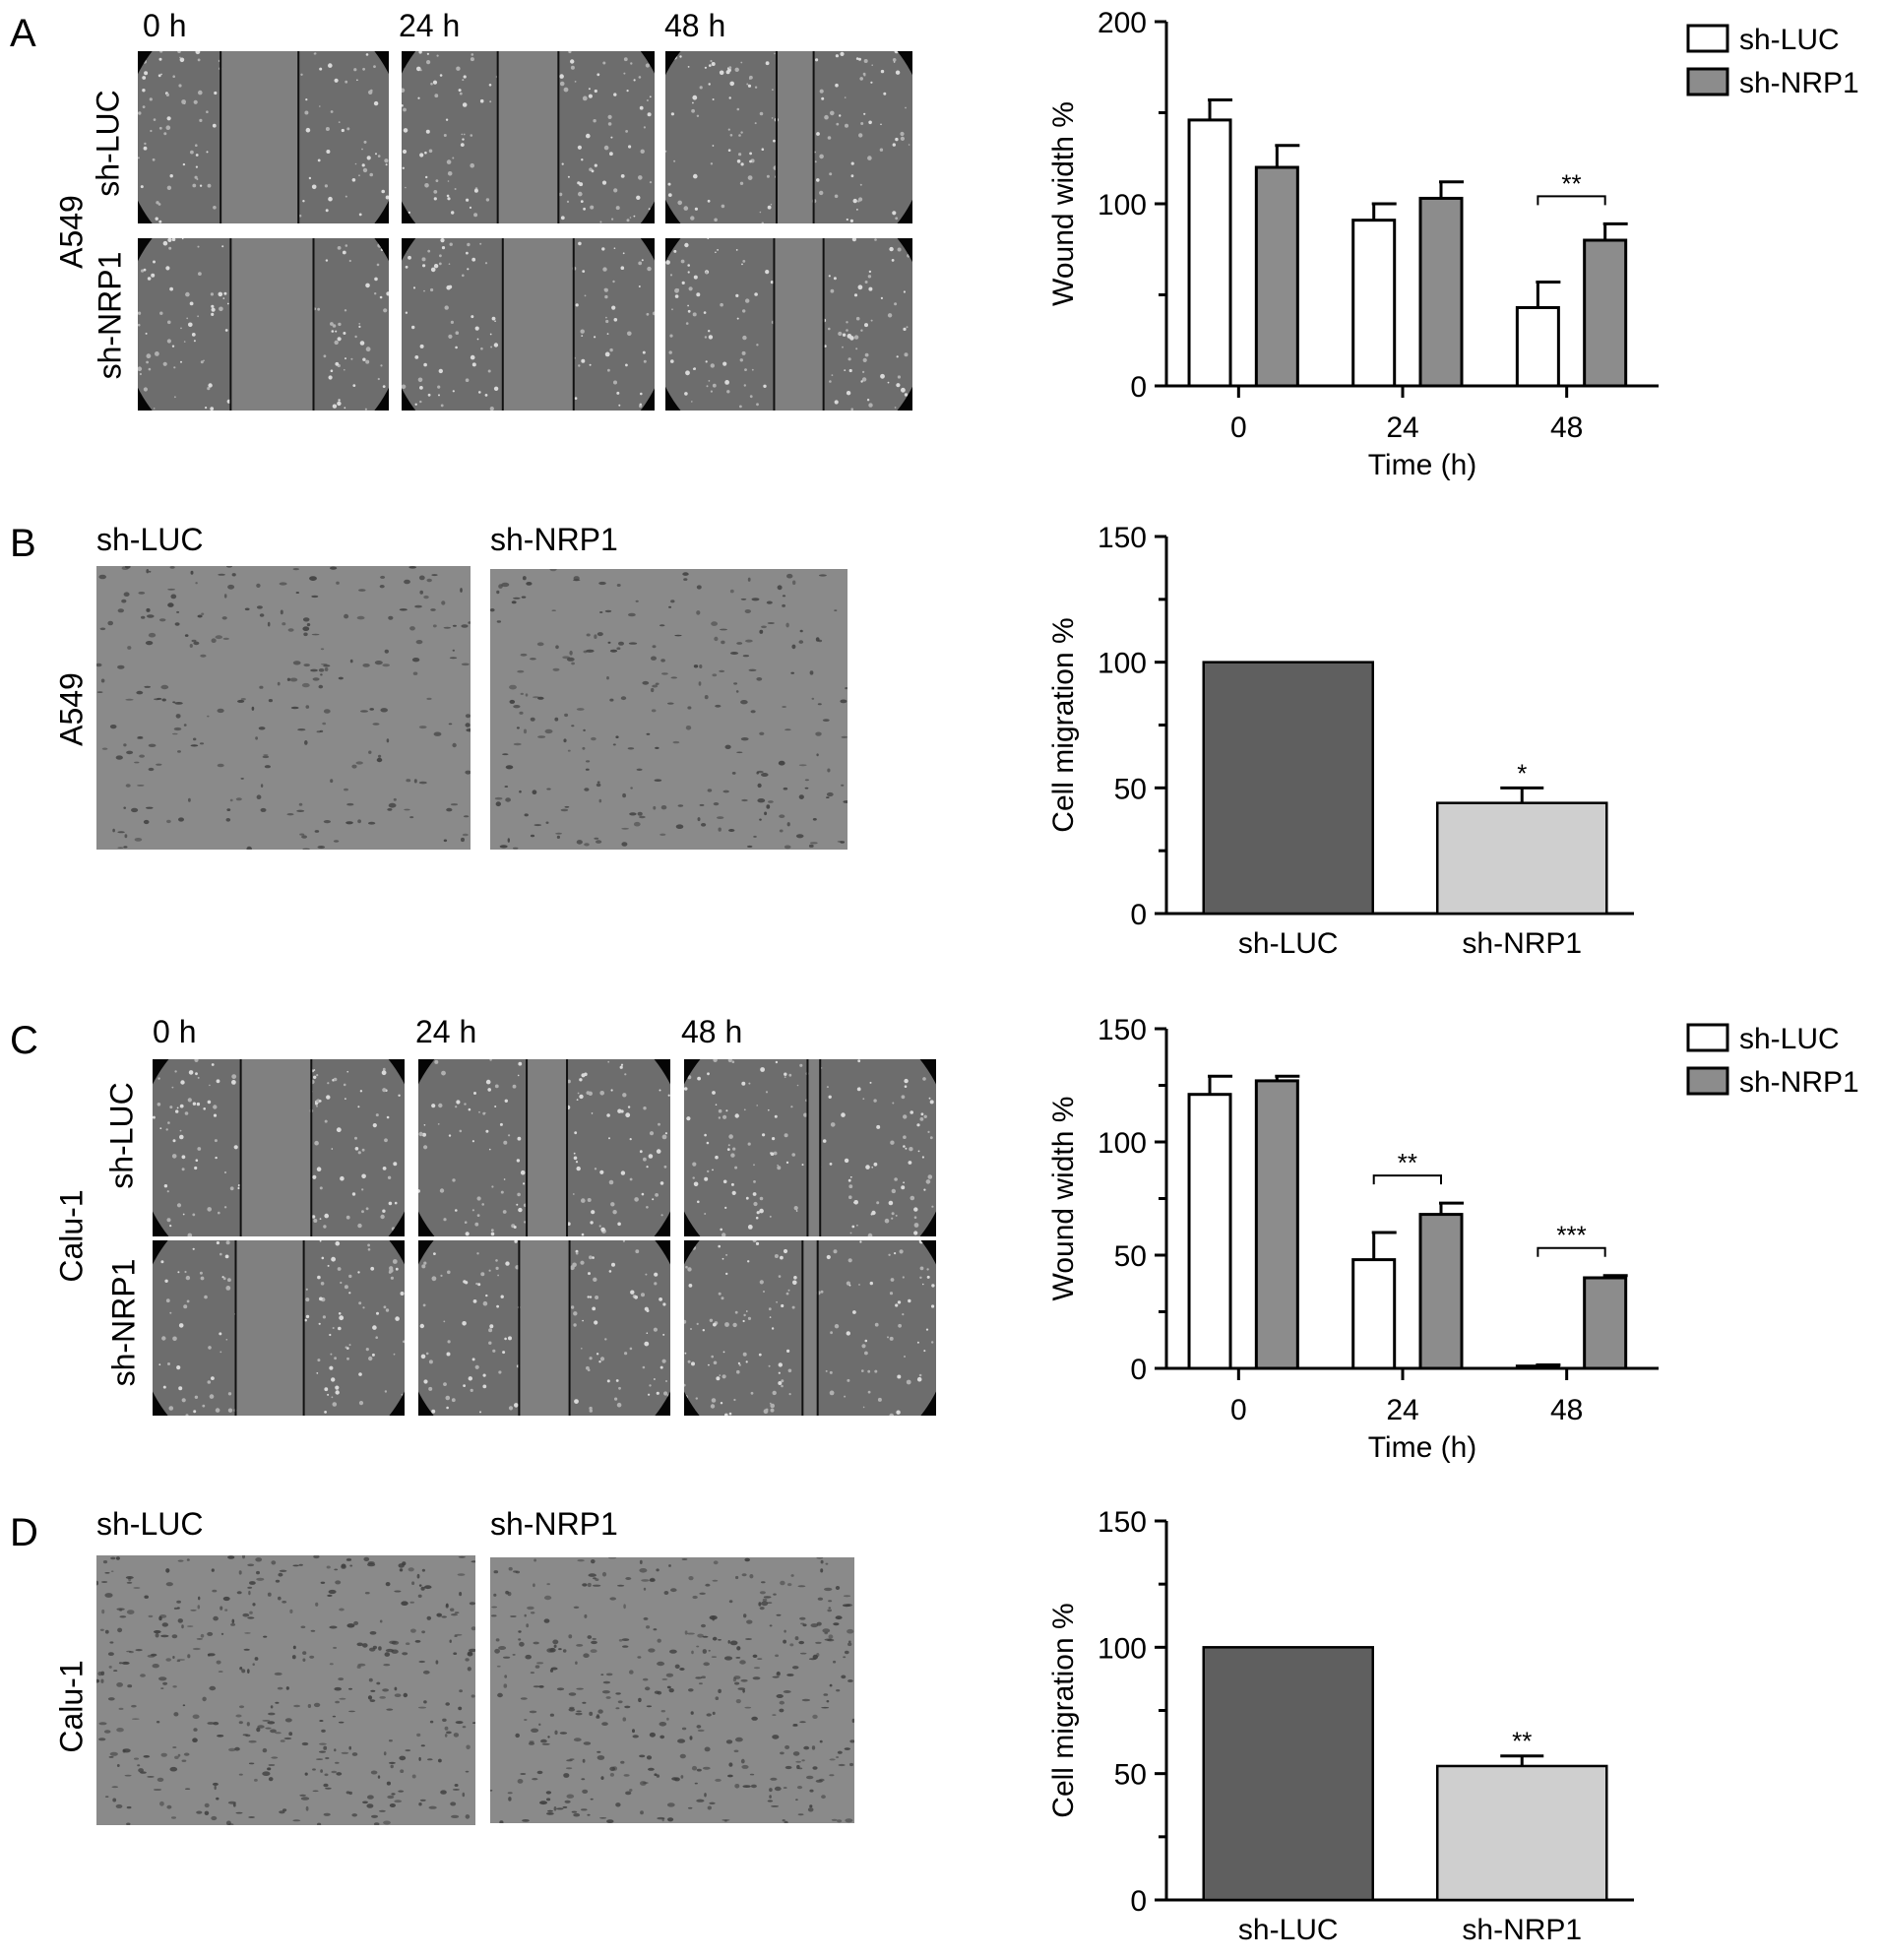  I want to click on significance-label-b: *, so click(1522, 773).